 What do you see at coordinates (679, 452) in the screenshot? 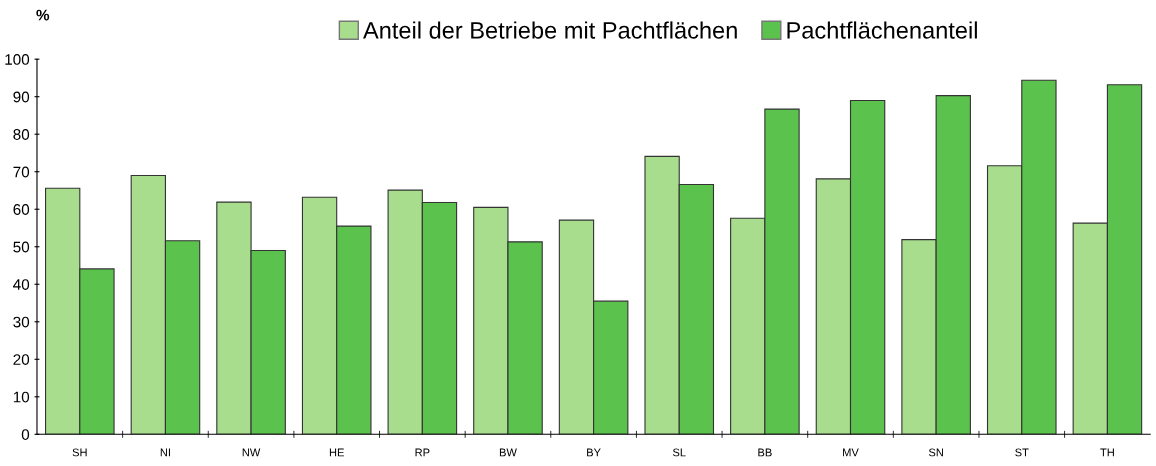
I see `x-tick-label: SL` at bounding box center [679, 452].